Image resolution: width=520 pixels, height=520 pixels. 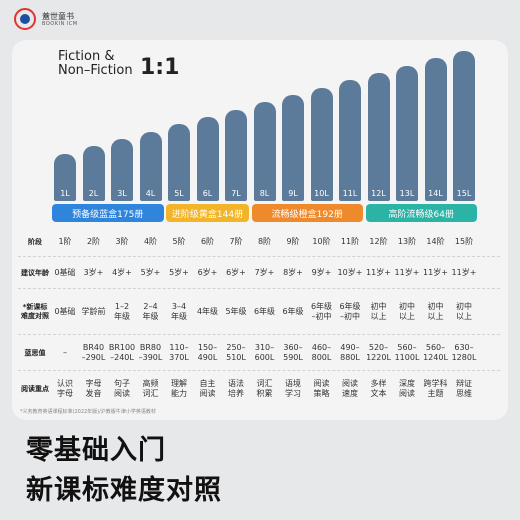 What do you see at coordinates (65, 388) in the screenshot?
I see `table-cell: 认识 字母` at bounding box center [65, 388].